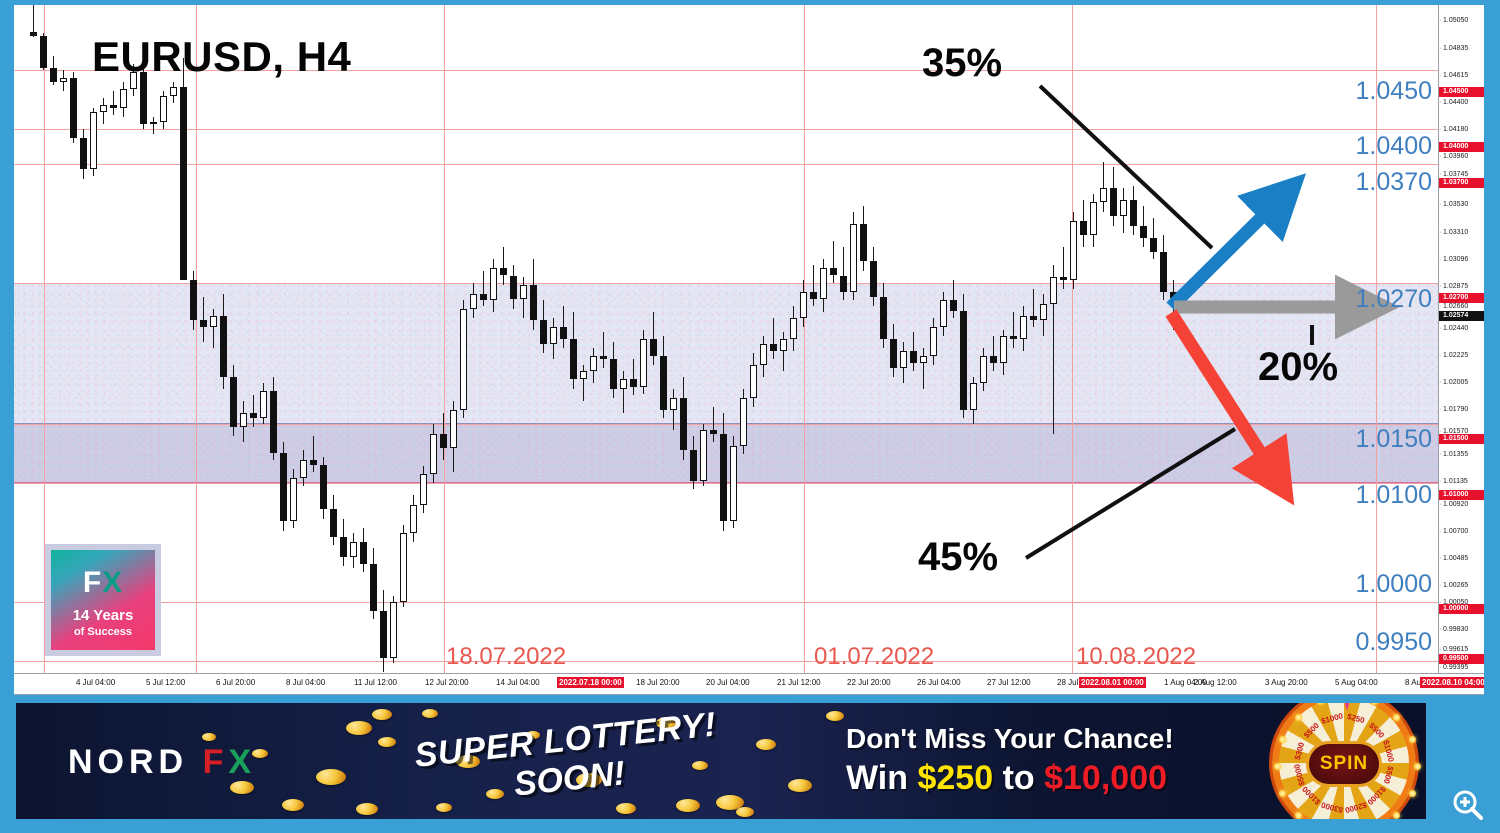 This screenshot has width=1500, height=833. Describe the element at coordinates (1454, 156) in the screenshot. I see `price-tick: · 1.03960` at that location.